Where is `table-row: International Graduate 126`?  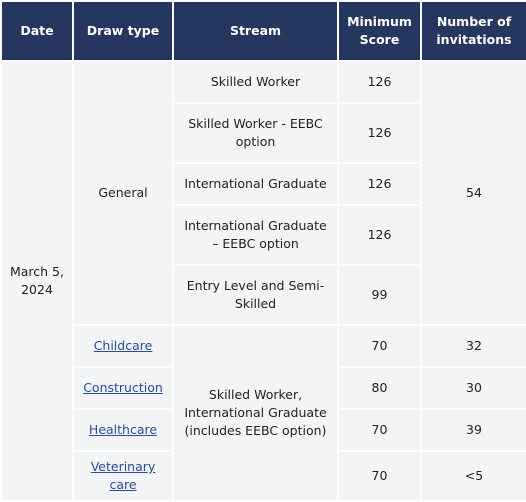
table-row: International Graduate 126 is located at coordinates (263, 184).